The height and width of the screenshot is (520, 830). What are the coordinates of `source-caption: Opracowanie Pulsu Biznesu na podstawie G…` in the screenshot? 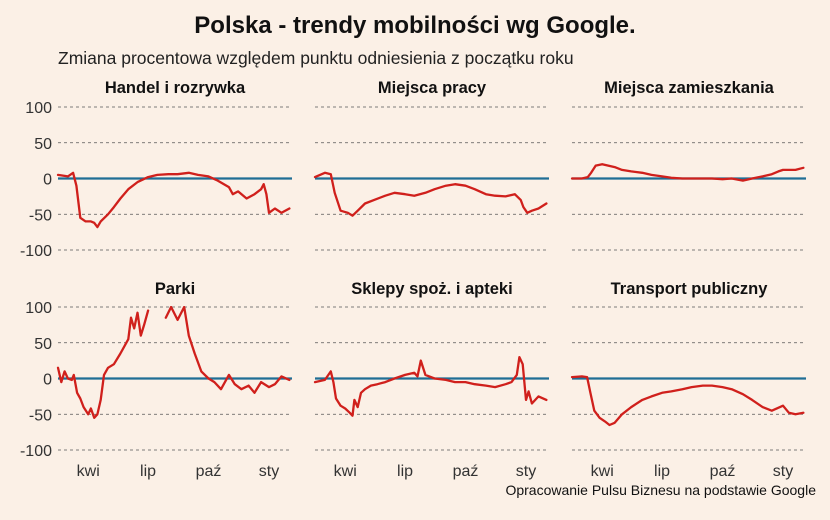 It's located at (660, 490).